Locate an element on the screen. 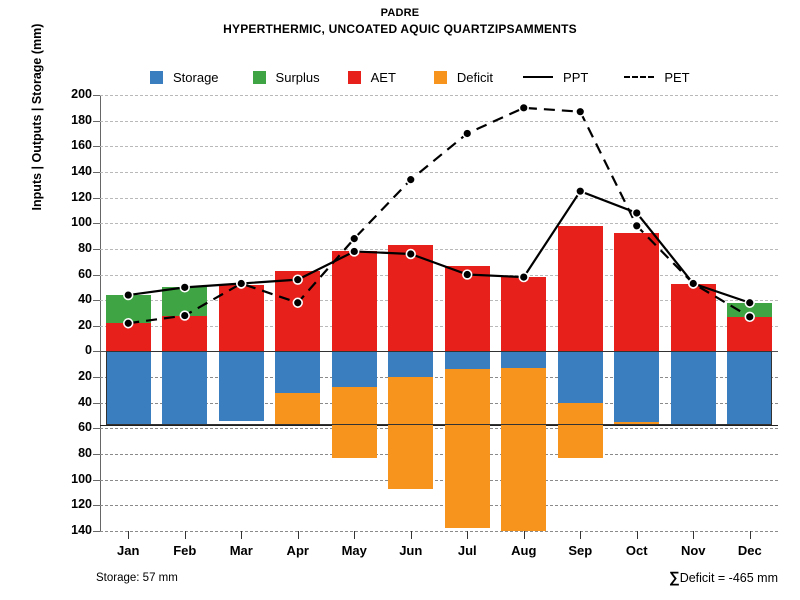 This screenshot has height=600, width=800. bar-storage-jul is located at coordinates (467, 360).